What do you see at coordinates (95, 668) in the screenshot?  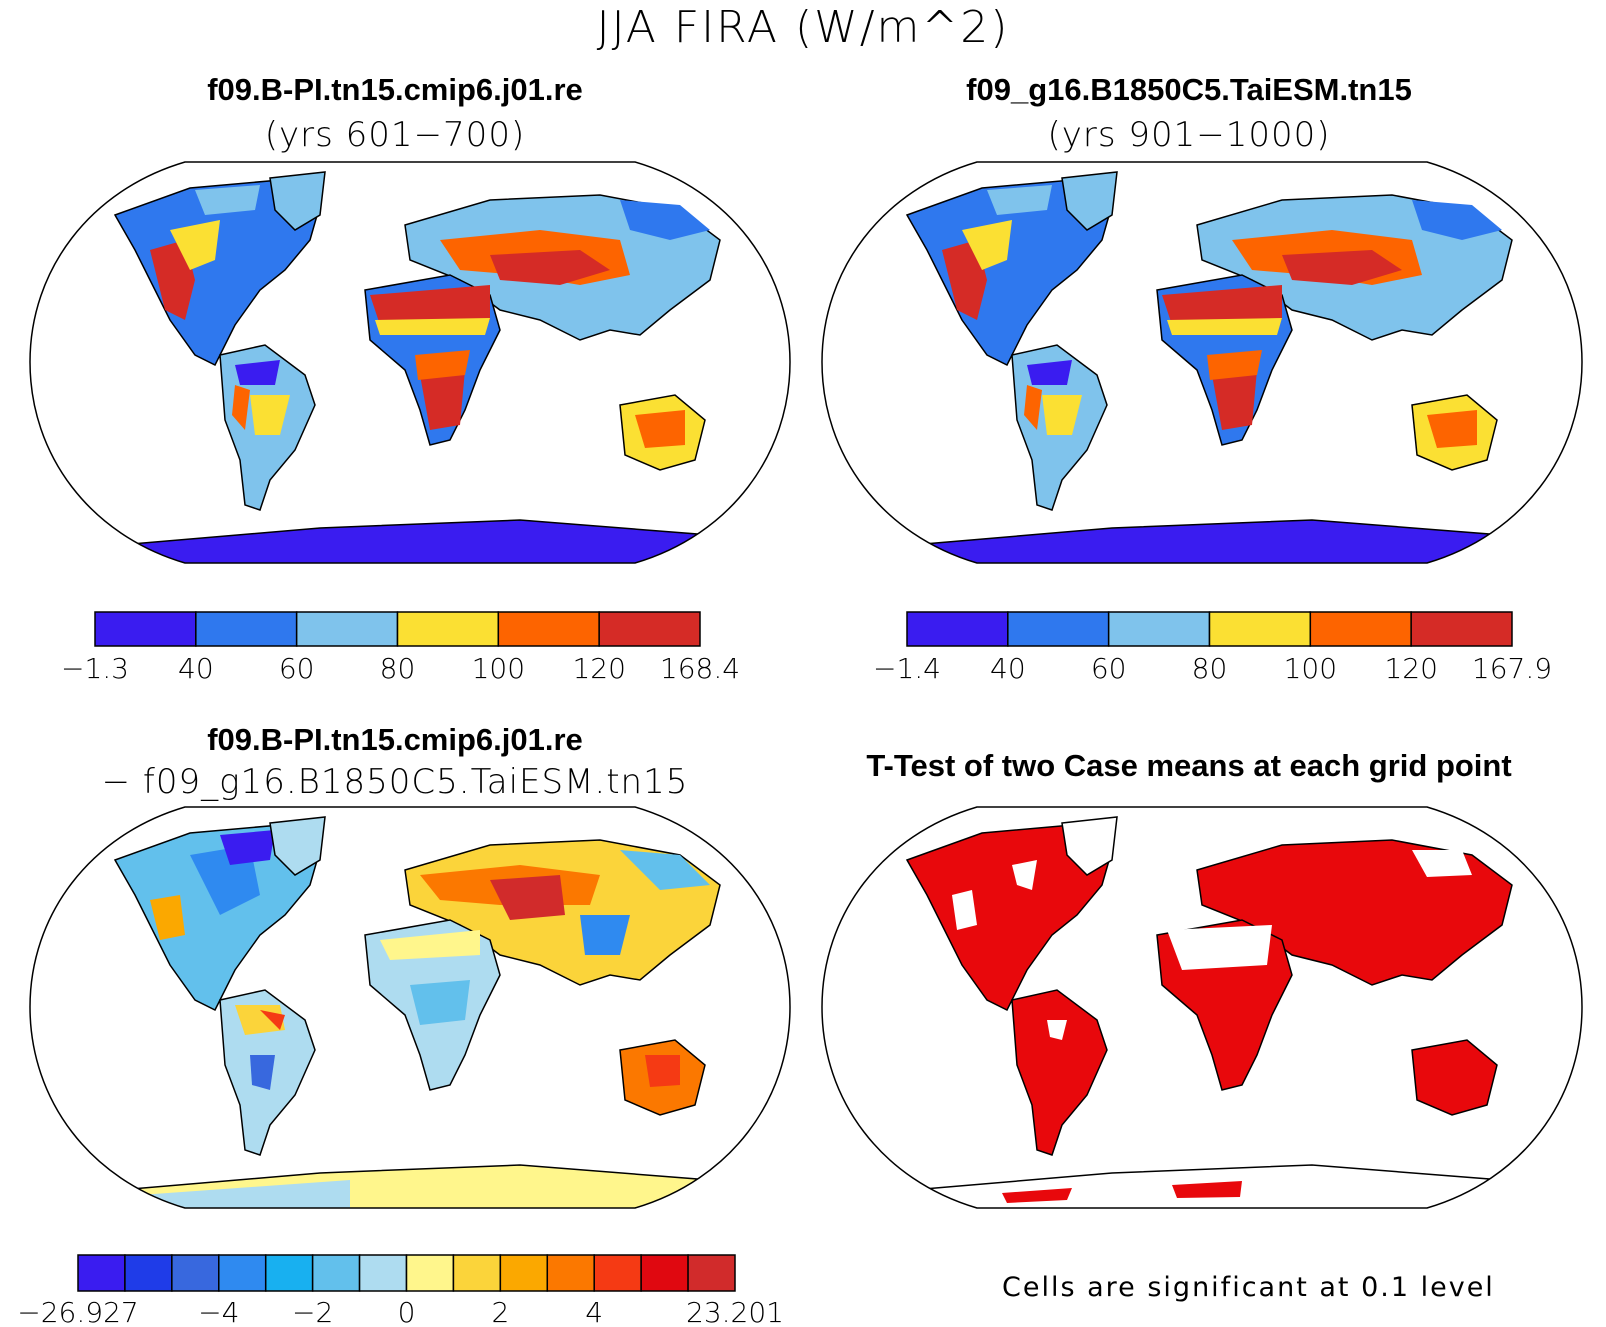 I see `colorbar-tick-label: −1.3` at bounding box center [95, 668].